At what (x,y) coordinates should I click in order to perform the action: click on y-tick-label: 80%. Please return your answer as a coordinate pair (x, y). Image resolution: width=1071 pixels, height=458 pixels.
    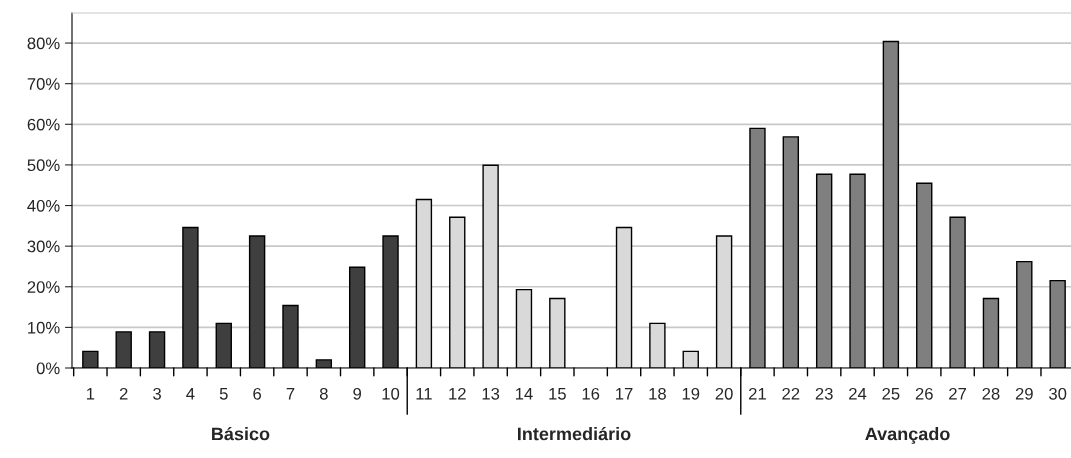
    Looking at the image, I should click on (43, 43).